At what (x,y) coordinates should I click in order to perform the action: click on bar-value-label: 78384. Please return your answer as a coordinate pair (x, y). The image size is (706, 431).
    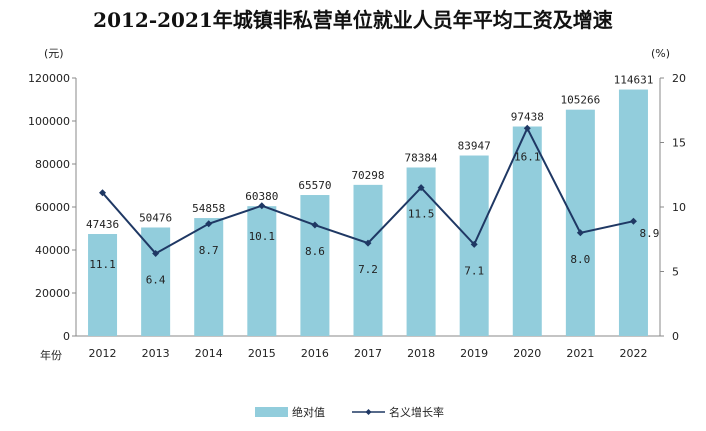
    Looking at the image, I should click on (421, 157).